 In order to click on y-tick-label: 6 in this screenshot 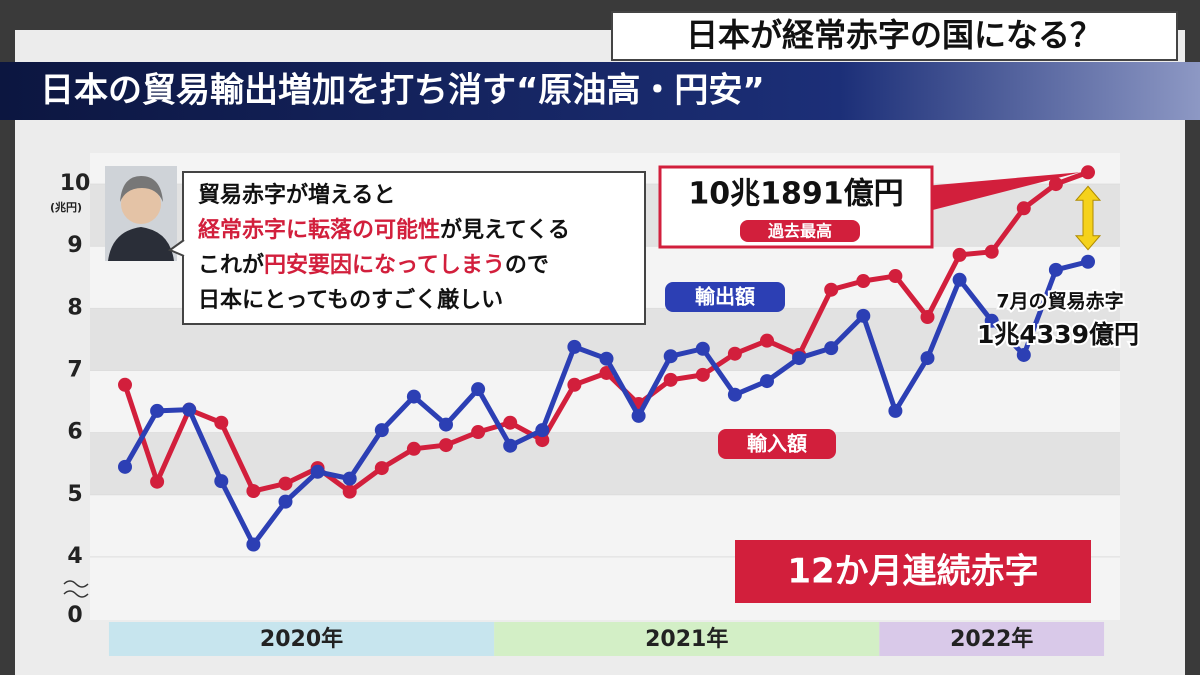, I will do `click(74, 432)`.